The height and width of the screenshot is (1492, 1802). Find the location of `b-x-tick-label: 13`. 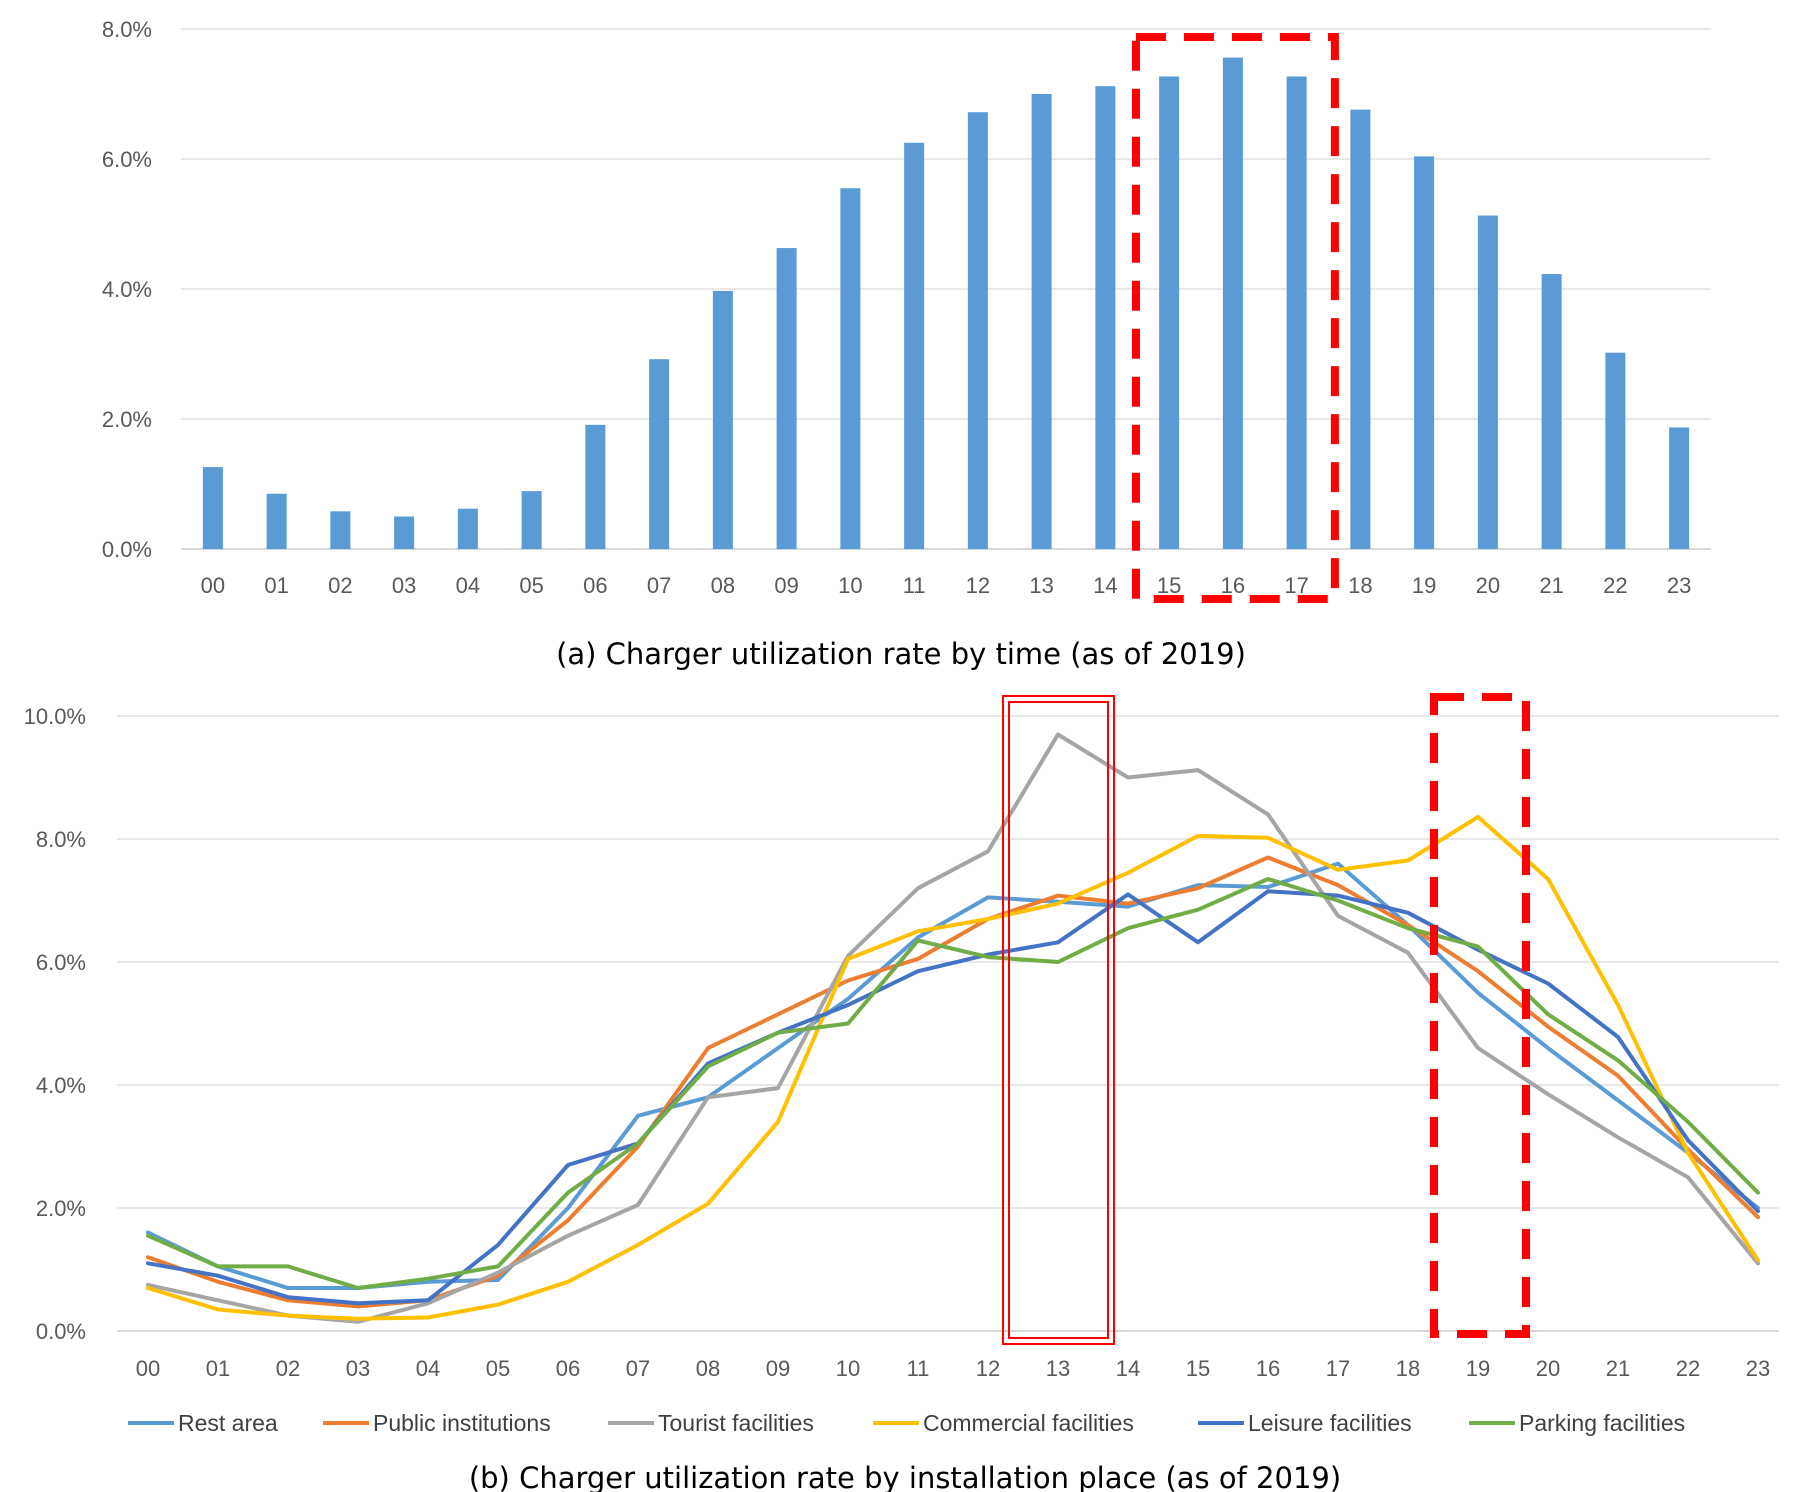

b-x-tick-label: 13 is located at coordinates (1058, 1368).